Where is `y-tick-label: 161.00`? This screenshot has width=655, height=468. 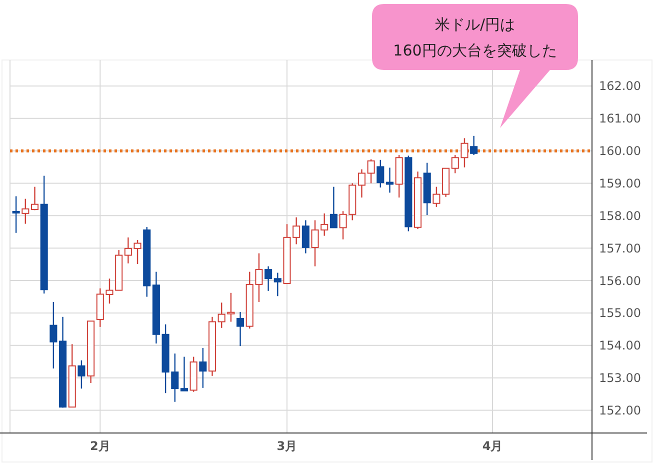 y-tick-label: 161.00 is located at coordinates (620, 119).